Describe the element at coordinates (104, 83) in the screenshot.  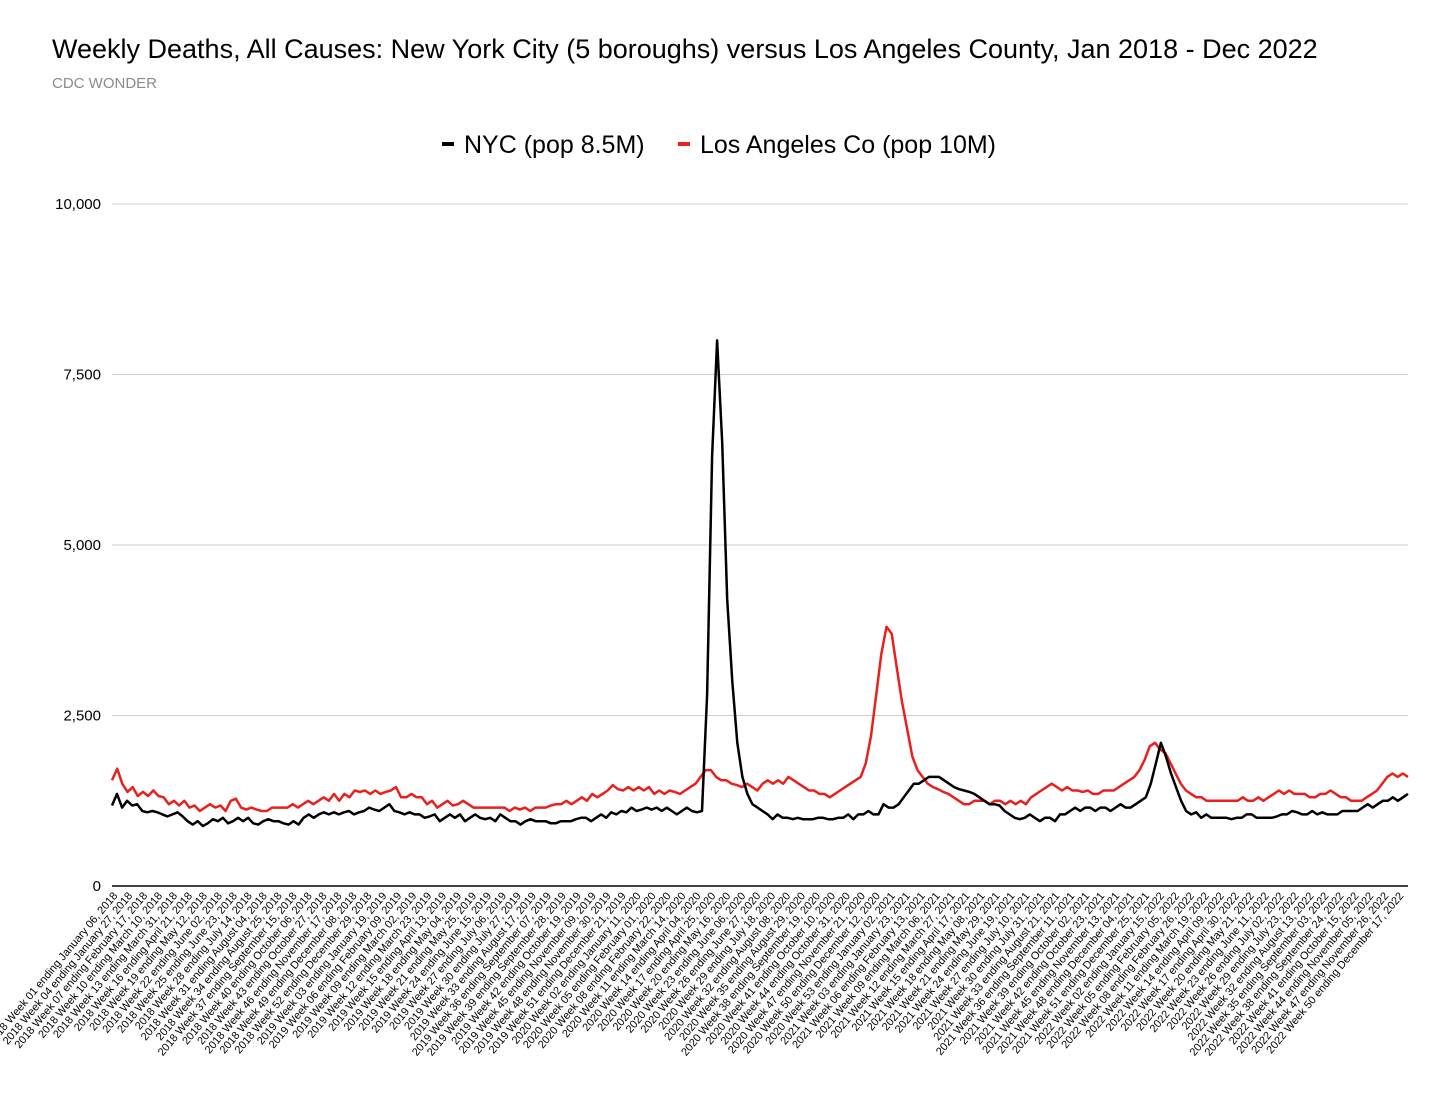
I see `chart-subtitle: CDC WONDER` at that location.